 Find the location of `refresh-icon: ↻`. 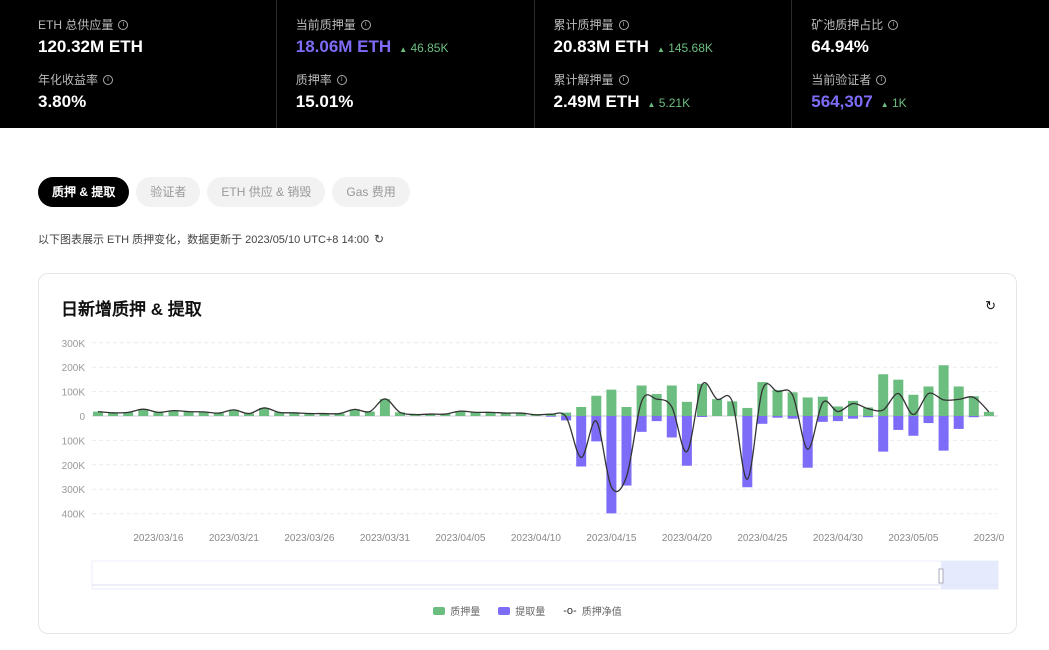

refresh-icon: ↻ is located at coordinates (379, 239).